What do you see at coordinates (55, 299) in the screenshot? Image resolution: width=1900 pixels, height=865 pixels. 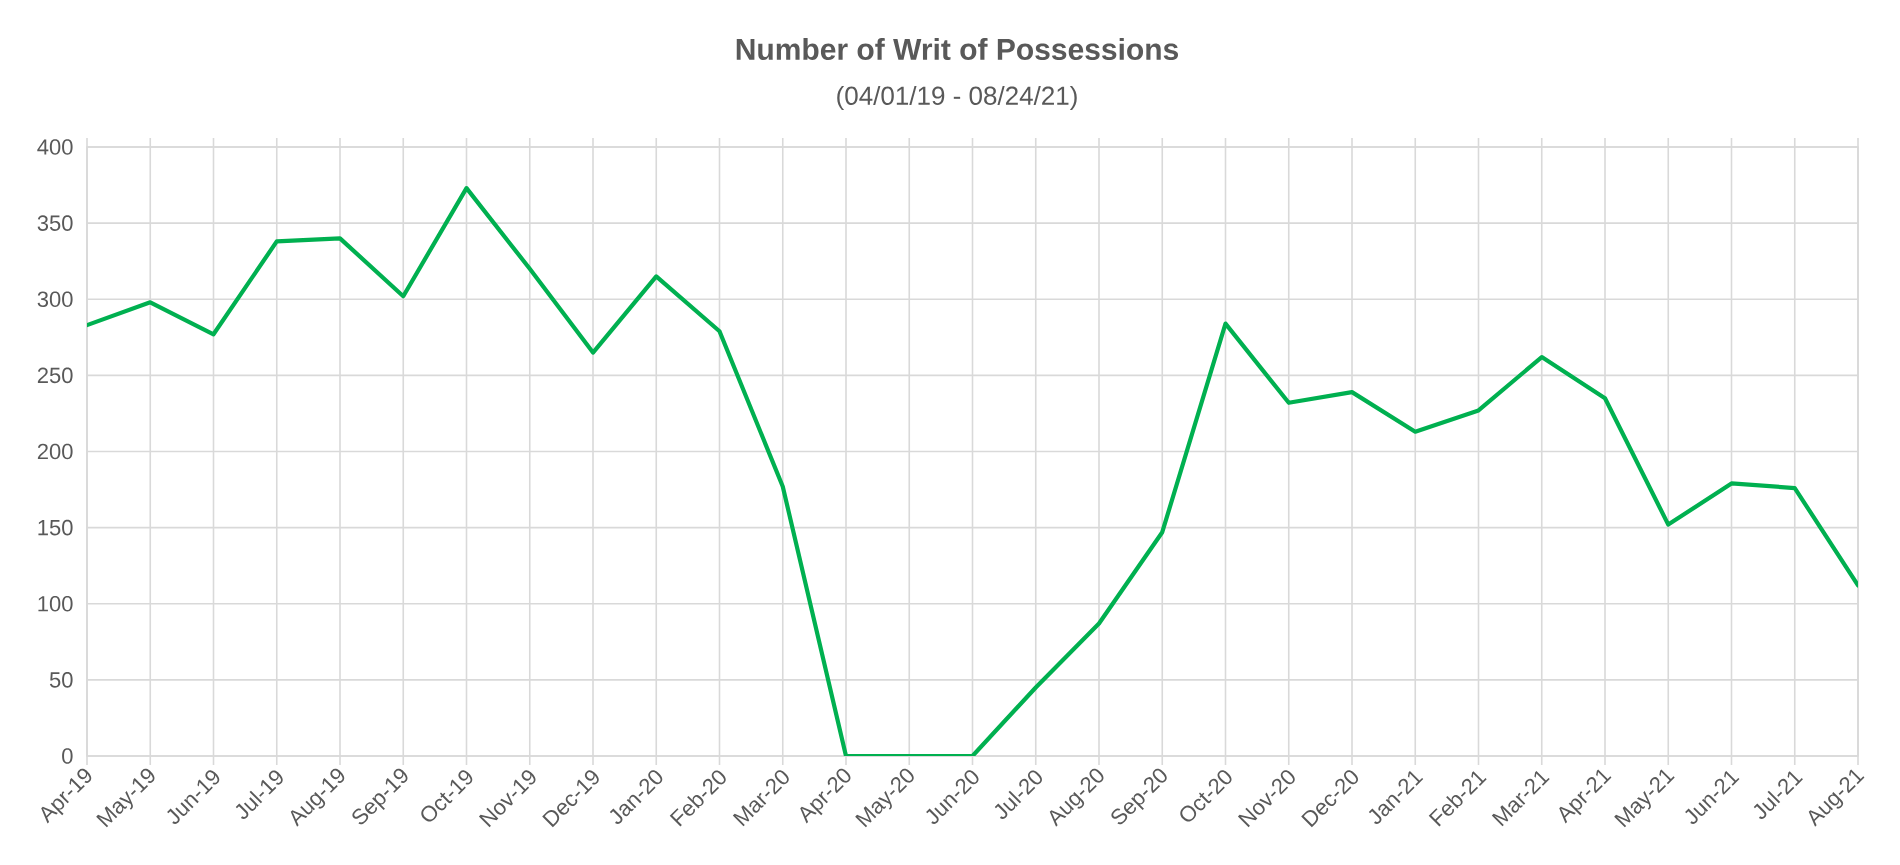 I see `y-tick-label: 300` at bounding box center [55, 299].